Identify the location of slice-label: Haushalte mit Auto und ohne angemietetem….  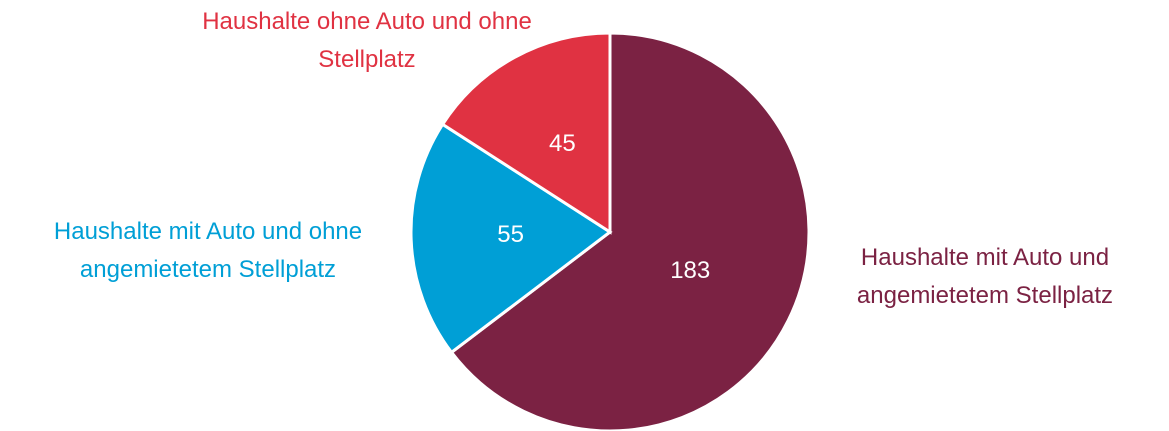
(208, 250).